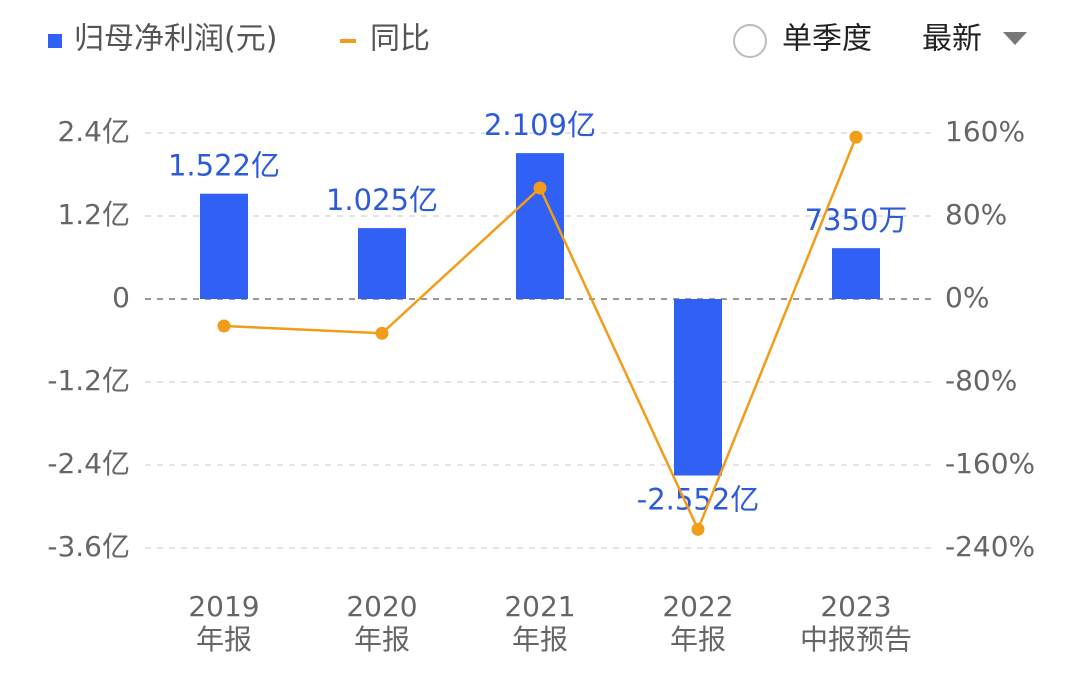 The image size is (1080, 685). What do you see at coordinates (88, 380) in the screenshot?
I see `y-tick-label: -1.2亿` at bounding box center [88, 380].